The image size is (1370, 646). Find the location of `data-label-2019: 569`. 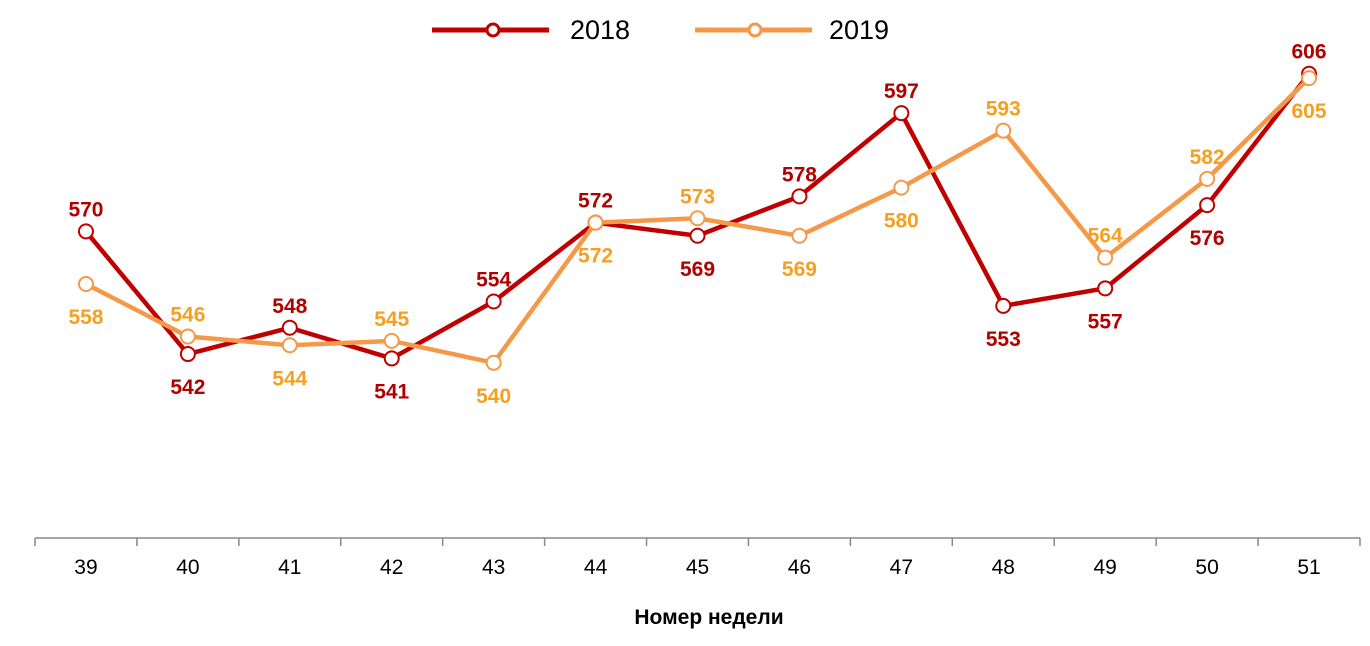

data-label-2019: 569 is located at coordinates (799, 269).